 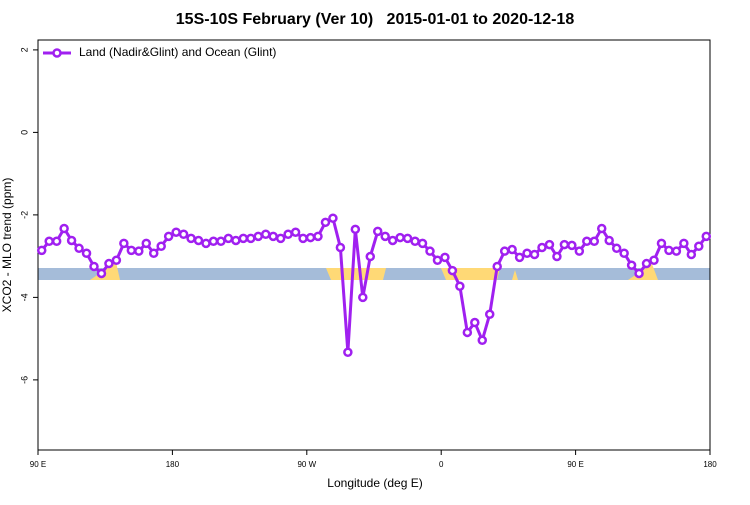 What do you see at coordinates (24, 49) in the screenshot?
I see `y-tick-label: 2` at bounding box center [24, 49].